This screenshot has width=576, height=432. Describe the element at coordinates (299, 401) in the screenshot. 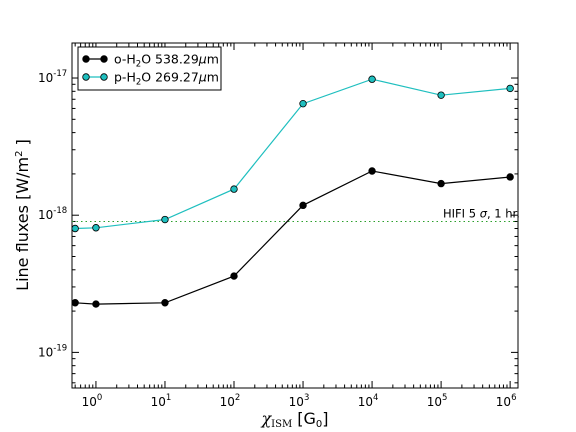

I see `x-tick-label: 10³` at that location.